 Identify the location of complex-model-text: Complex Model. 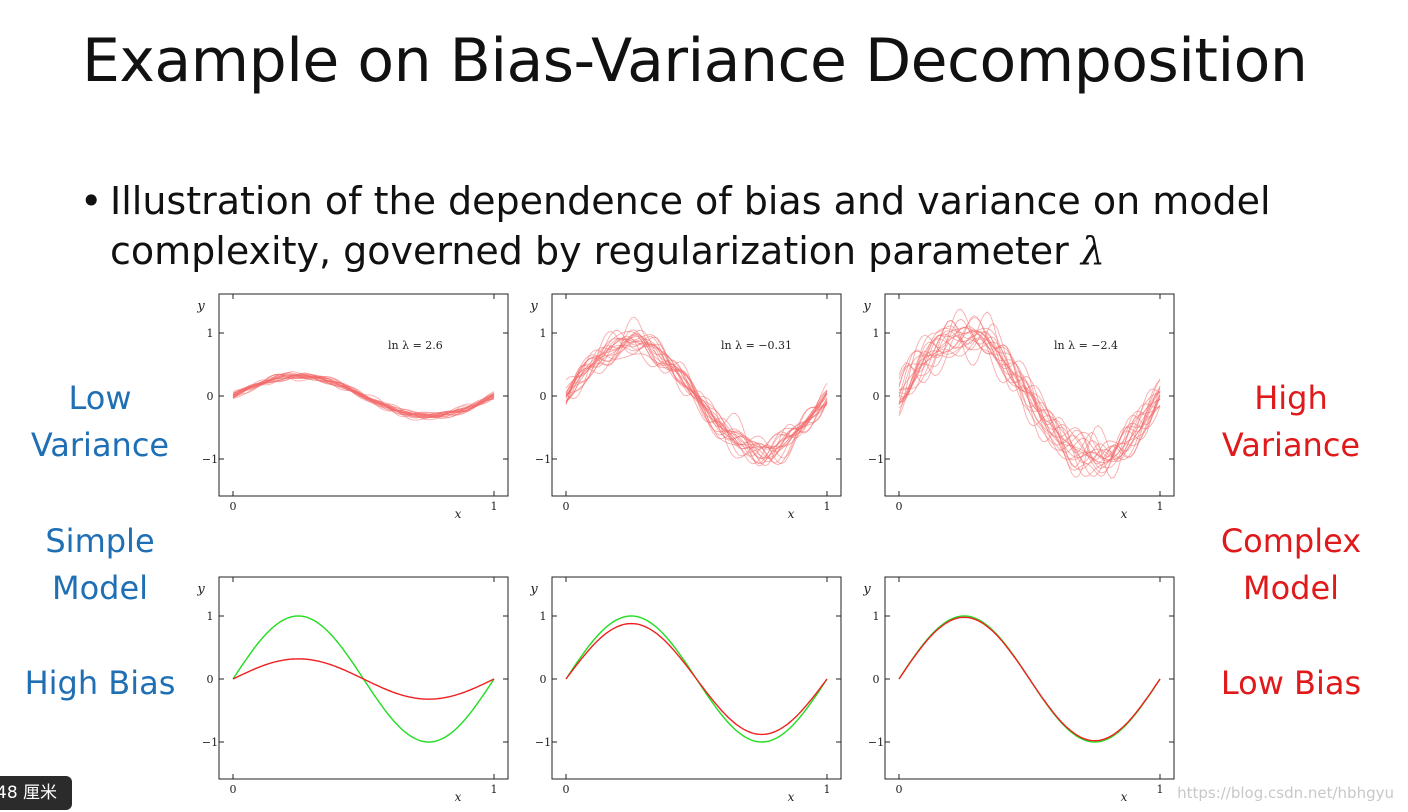
(1291, 564).